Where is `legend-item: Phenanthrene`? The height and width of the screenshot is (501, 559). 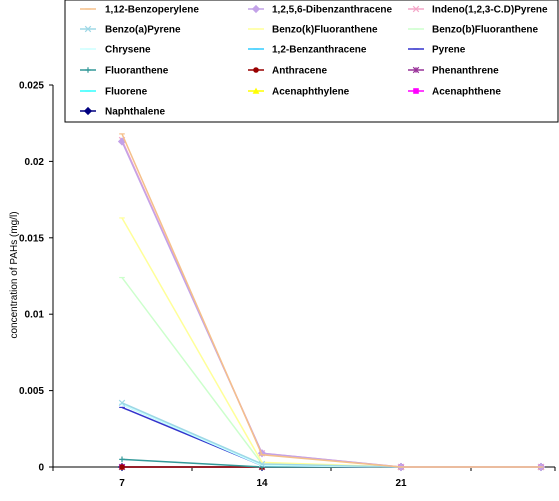 legend-item: Phenanthrene is located at coordinates (453, 71).